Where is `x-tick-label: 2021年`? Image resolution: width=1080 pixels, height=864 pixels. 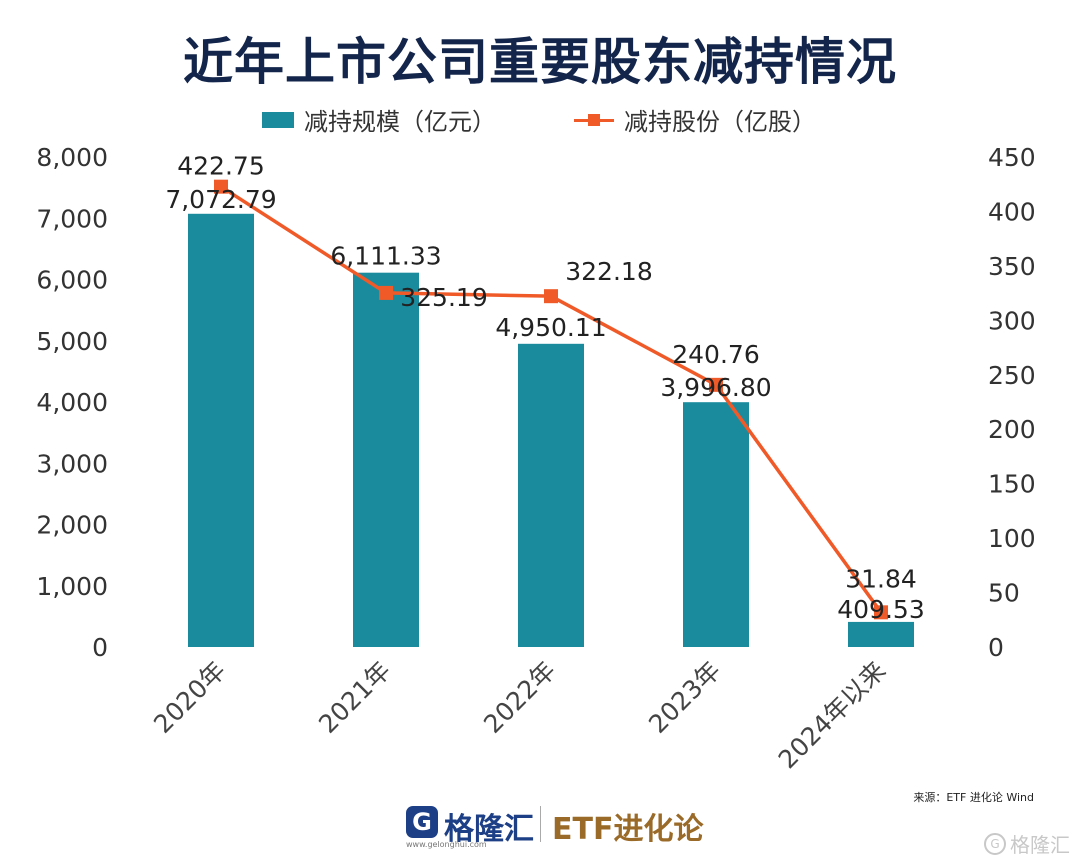 x-tick-label: 2021年 is located at coordinates (354, 697).